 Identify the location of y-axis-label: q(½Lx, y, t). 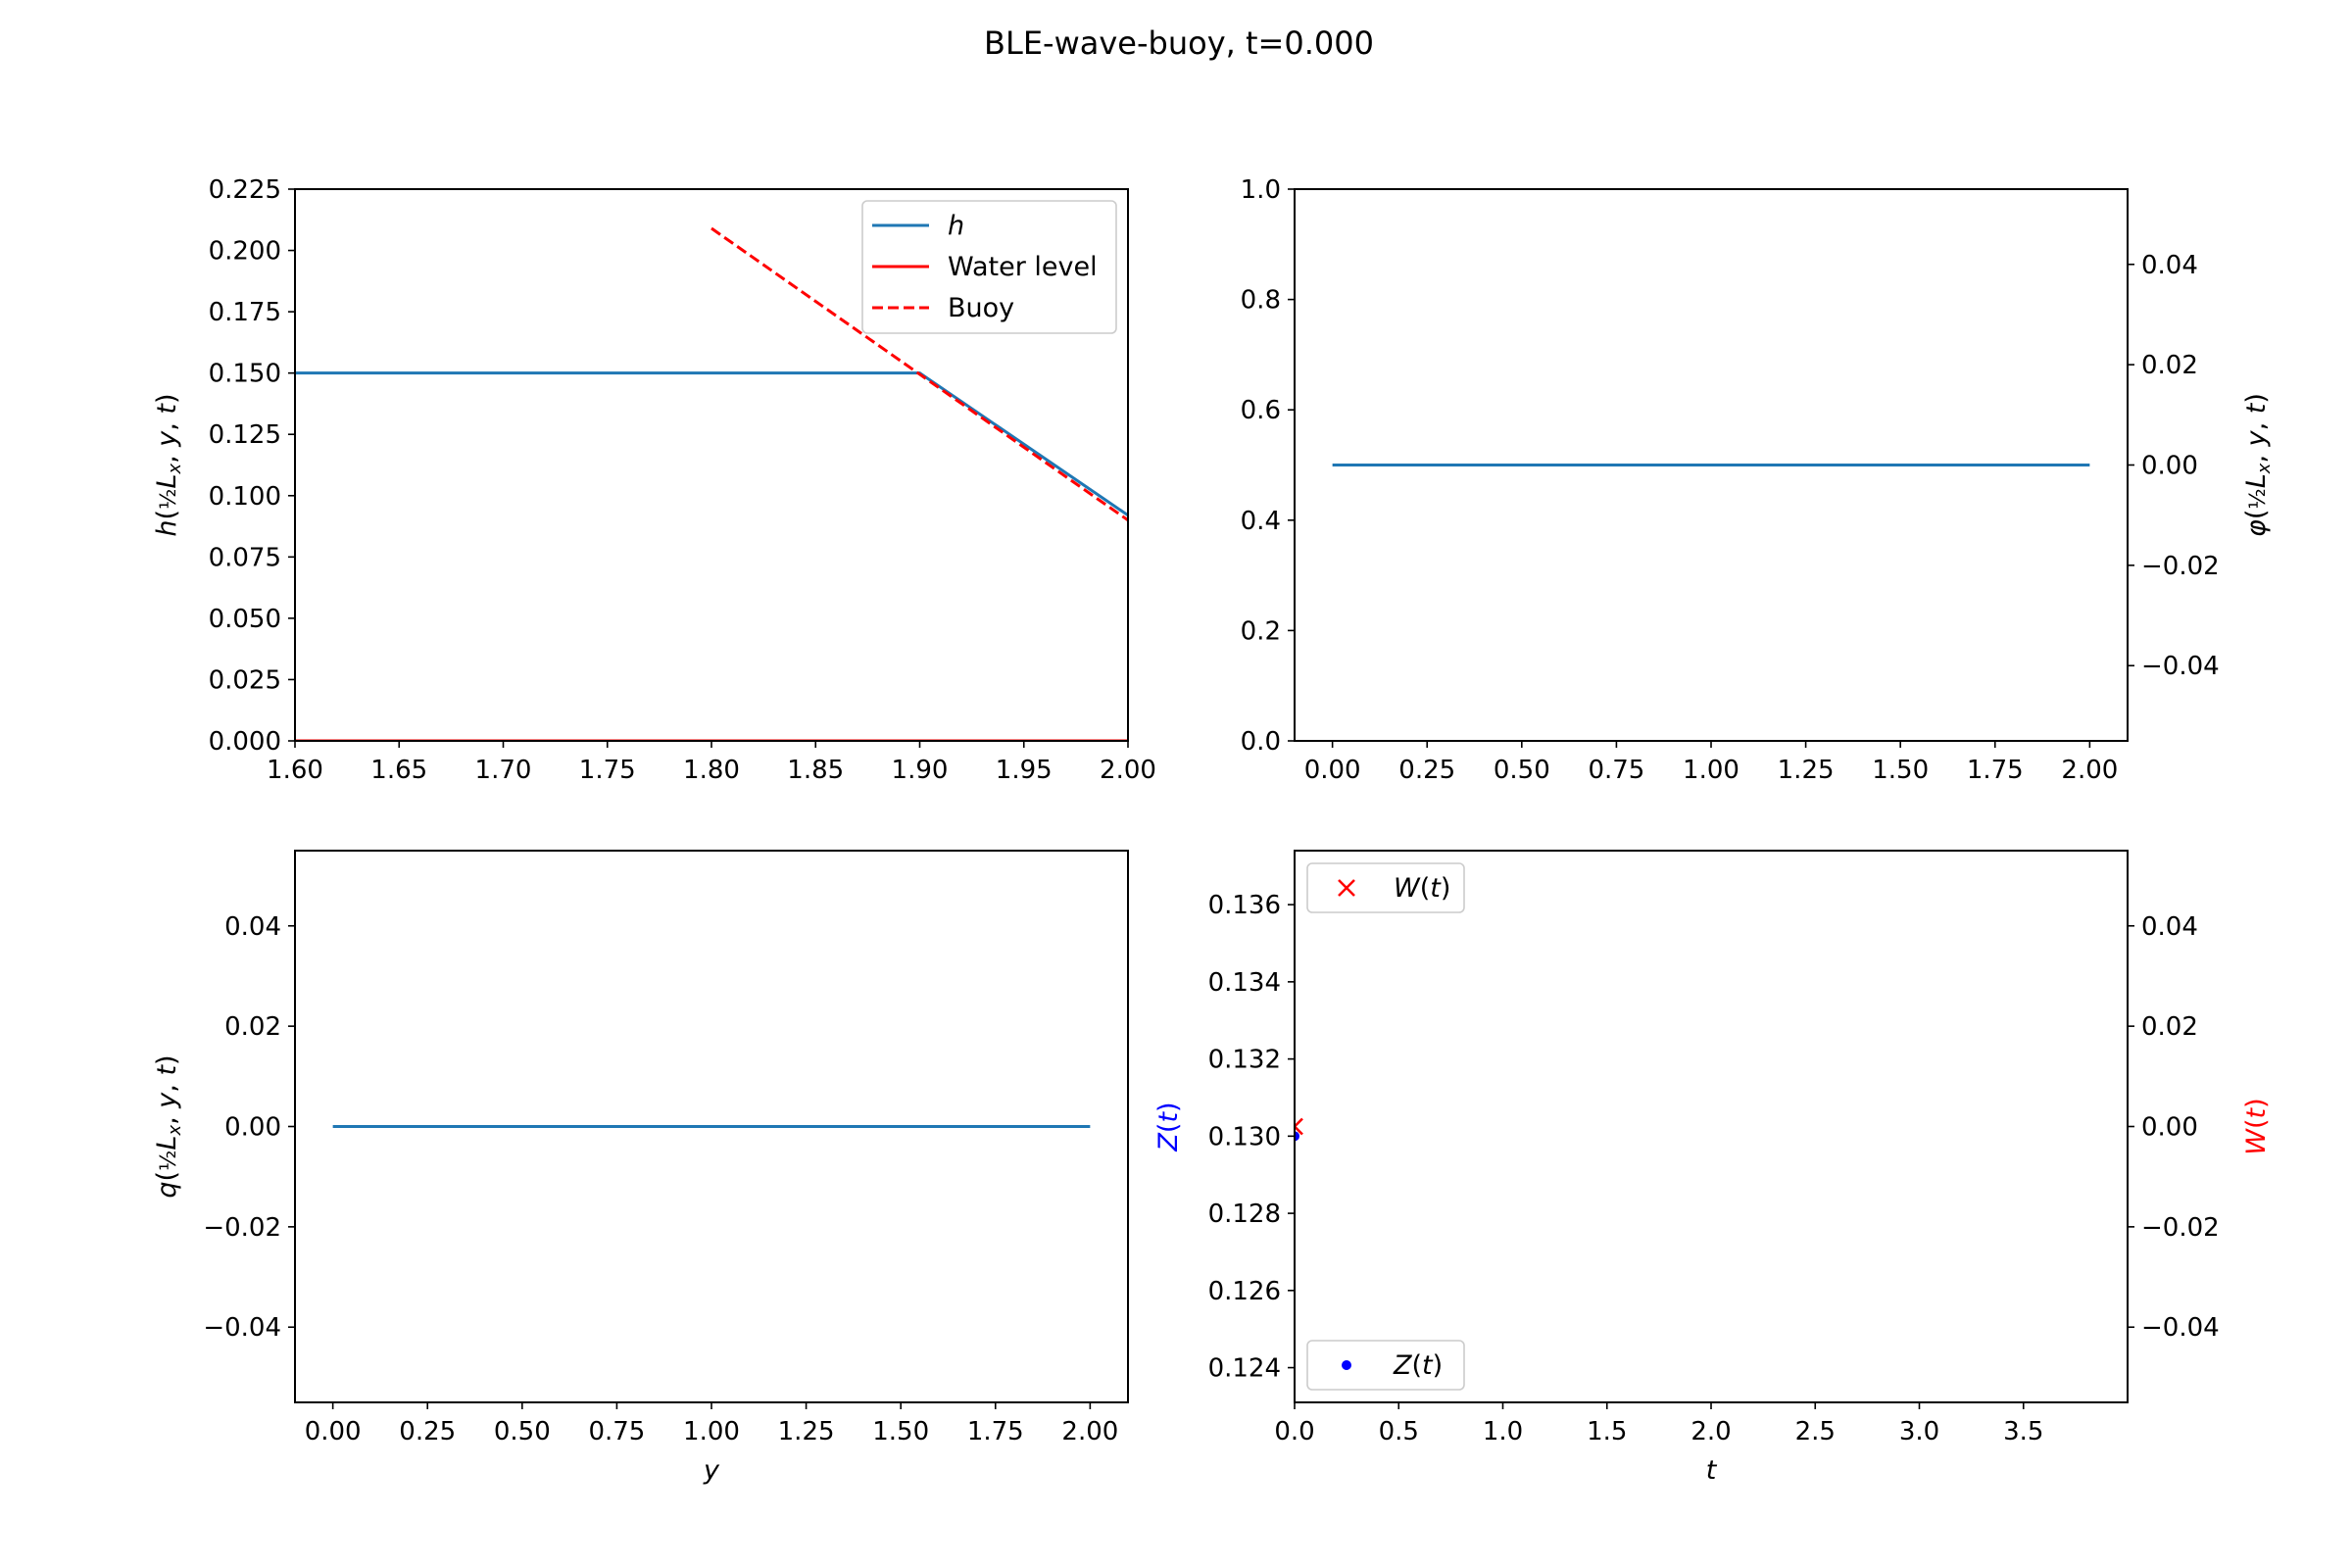
(168, 1126).